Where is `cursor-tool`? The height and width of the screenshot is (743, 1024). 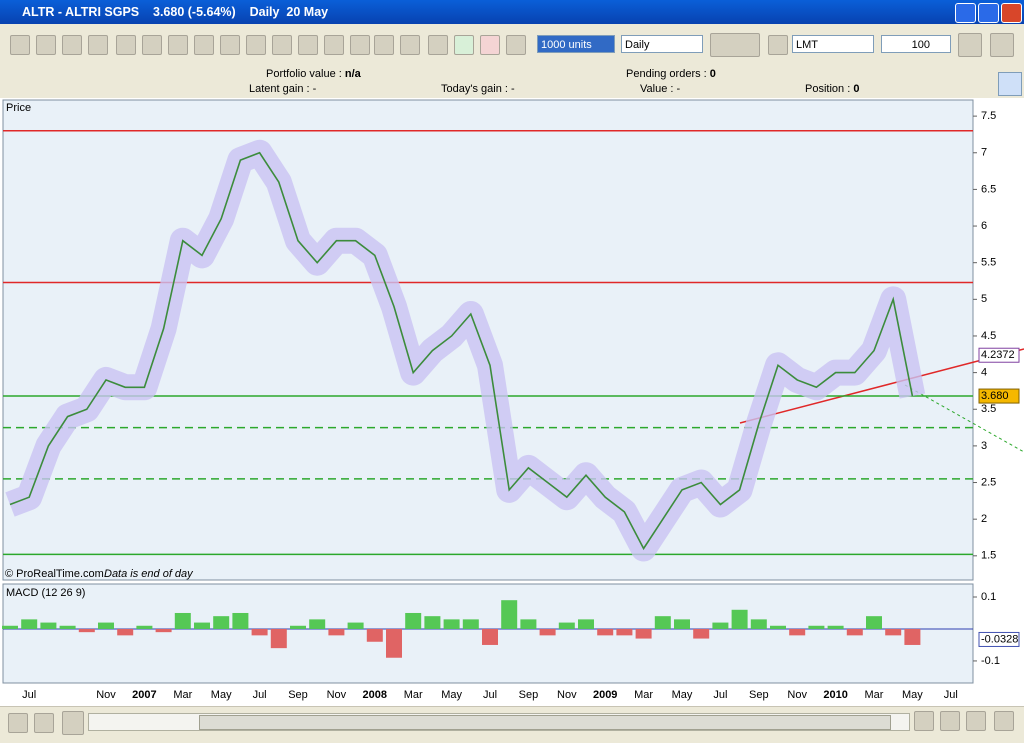 cursor-tool is located at coordinates (20, 45).